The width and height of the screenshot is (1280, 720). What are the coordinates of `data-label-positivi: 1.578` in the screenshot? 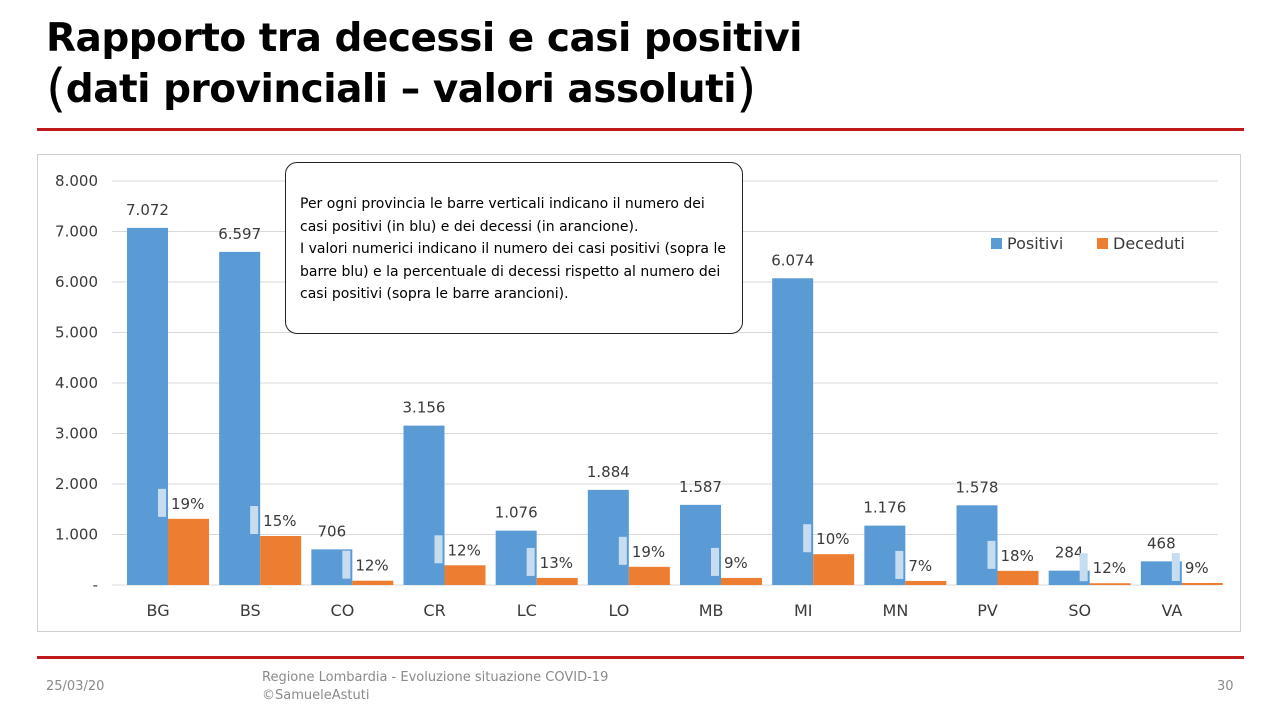 It's located at (977, 487).